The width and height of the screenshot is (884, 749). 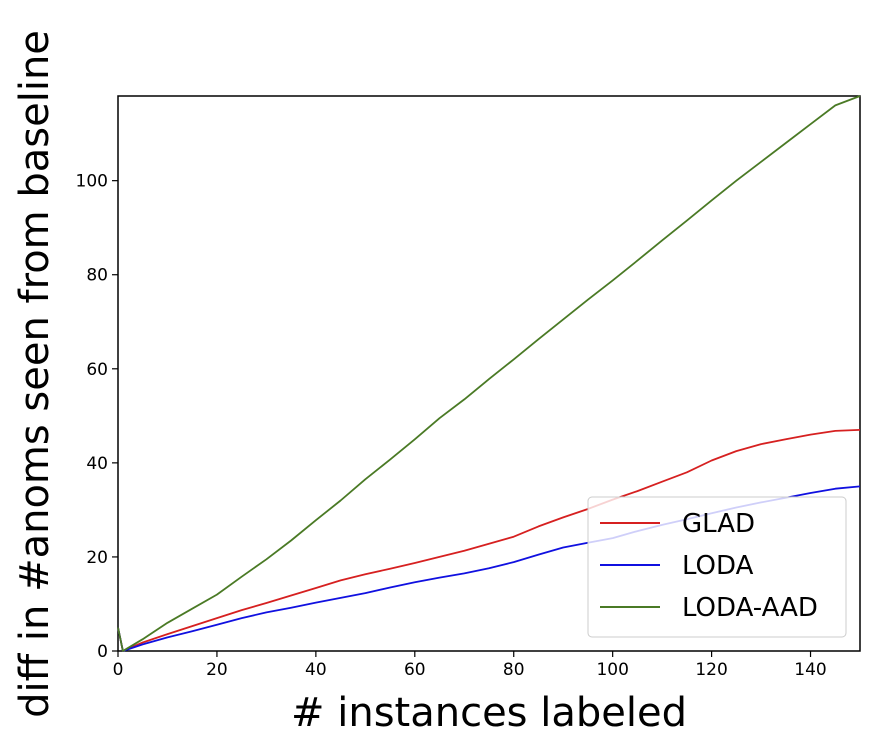 What do you see at coordinates (489, 713) in the screenshot?
I see `x-axis-label: # instances labeled` at bounding box center [489, 713].